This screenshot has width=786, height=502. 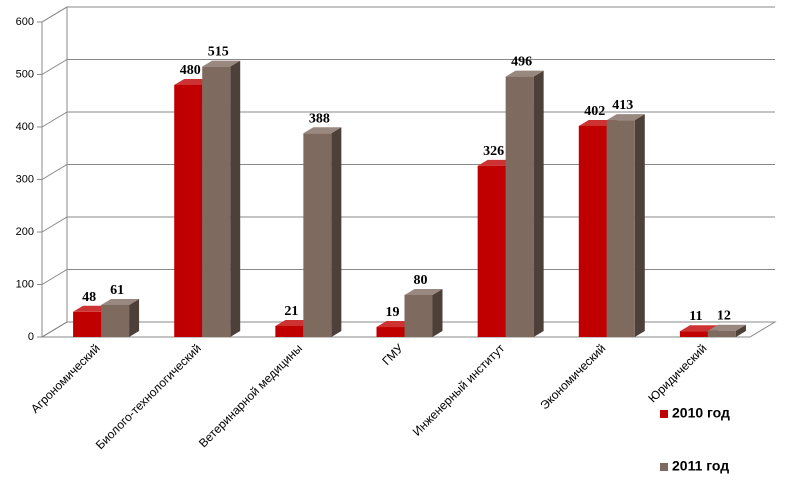 I want to click on y-tick-label: 300, so click(x=25, y=179).